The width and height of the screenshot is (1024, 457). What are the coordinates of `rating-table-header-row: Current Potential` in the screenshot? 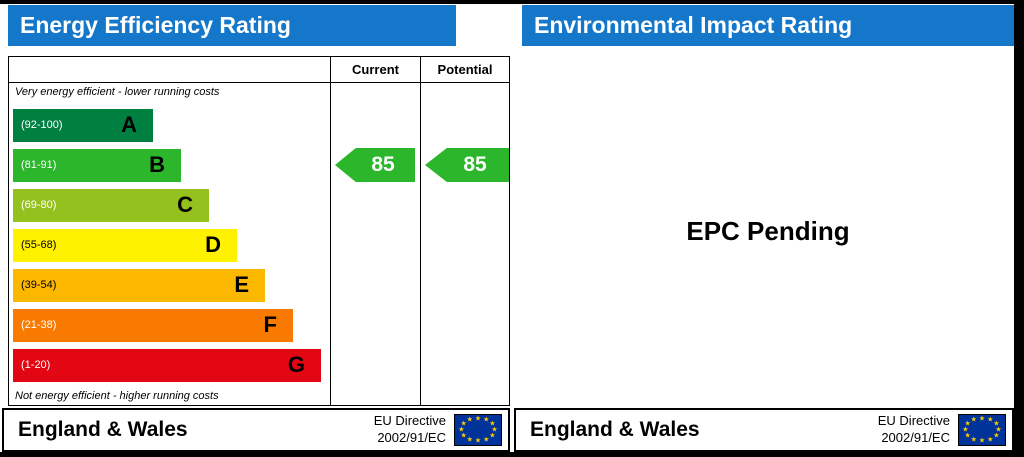 It's located at (259, 70).